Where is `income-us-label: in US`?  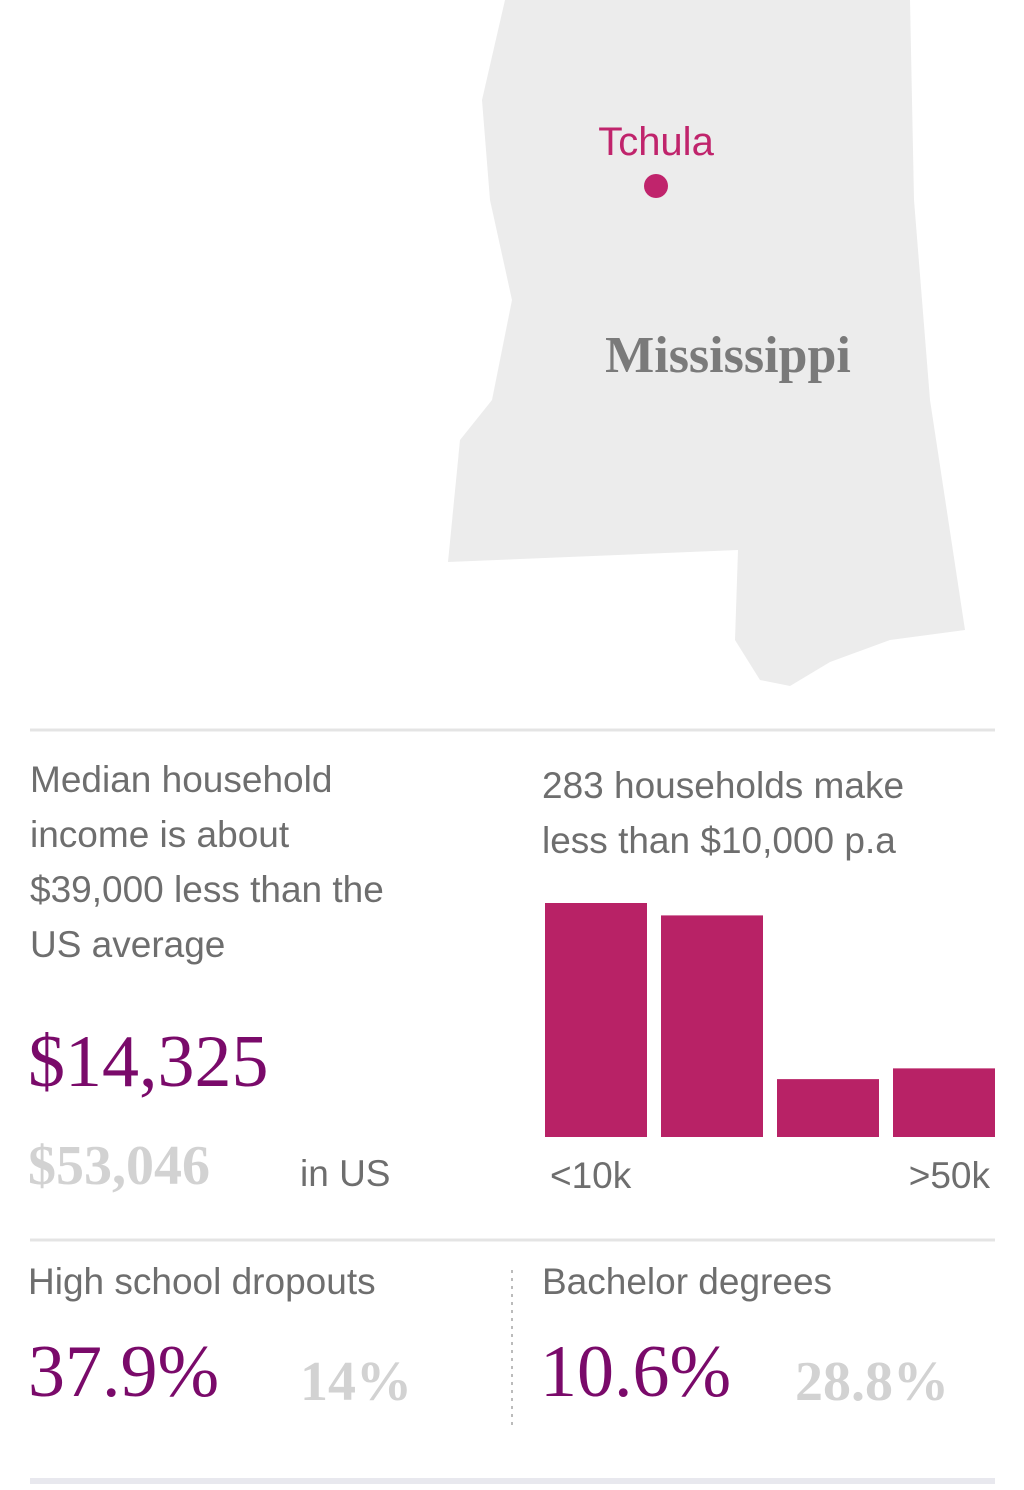 income-us-label: in US is located at coordinates (345, 1173).